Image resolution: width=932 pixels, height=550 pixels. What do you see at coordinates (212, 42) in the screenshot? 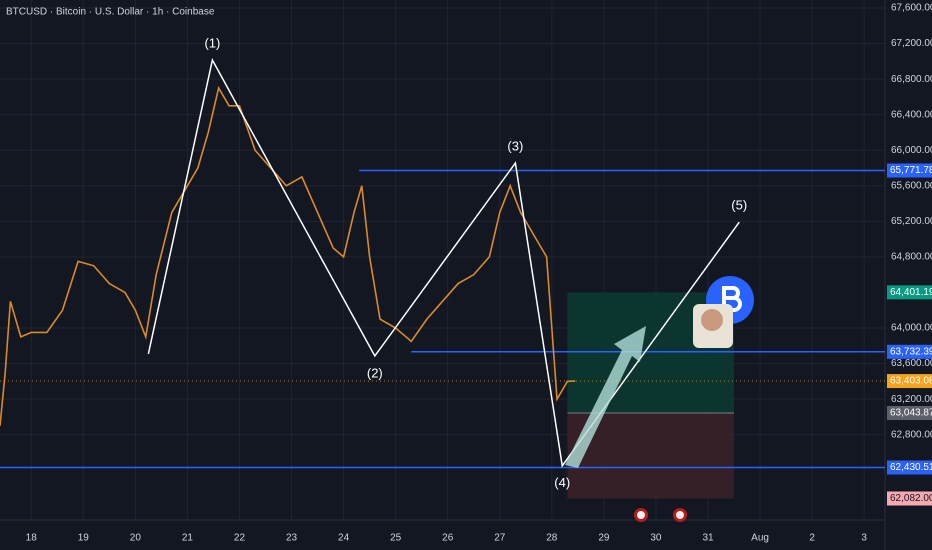
I see `wave-label: (1)` at bounding box center [212, 42].